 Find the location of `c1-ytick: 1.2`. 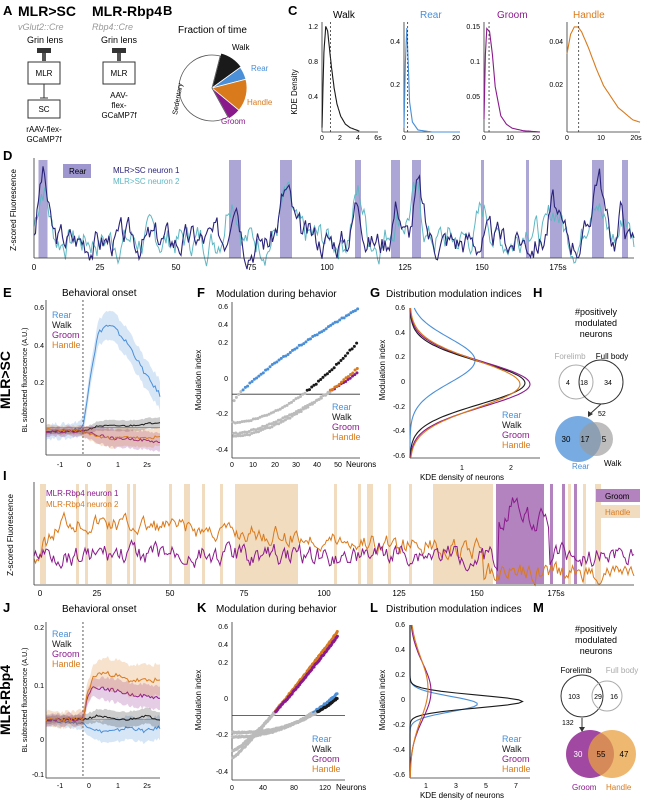

c1-ytick: 1.2 is located at coordinates (313, 27).